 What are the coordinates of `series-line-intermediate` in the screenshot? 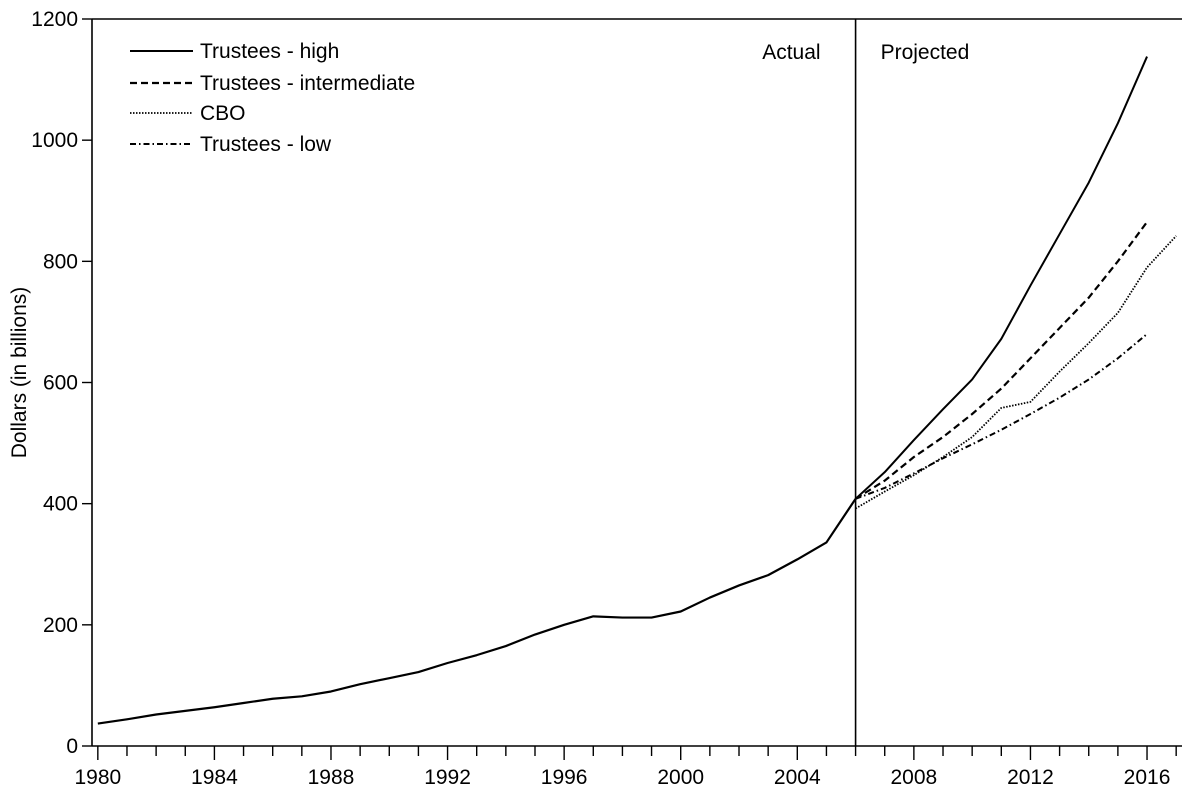 It's located at (1001, 360).